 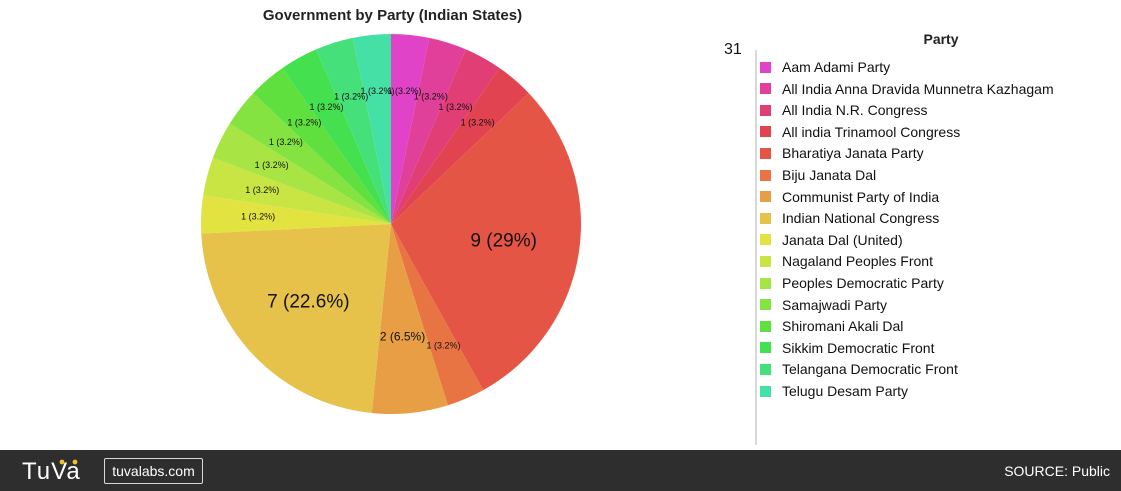 I want to click on legend-item: Telangana Democratic Front, so click(x=930, y=369).